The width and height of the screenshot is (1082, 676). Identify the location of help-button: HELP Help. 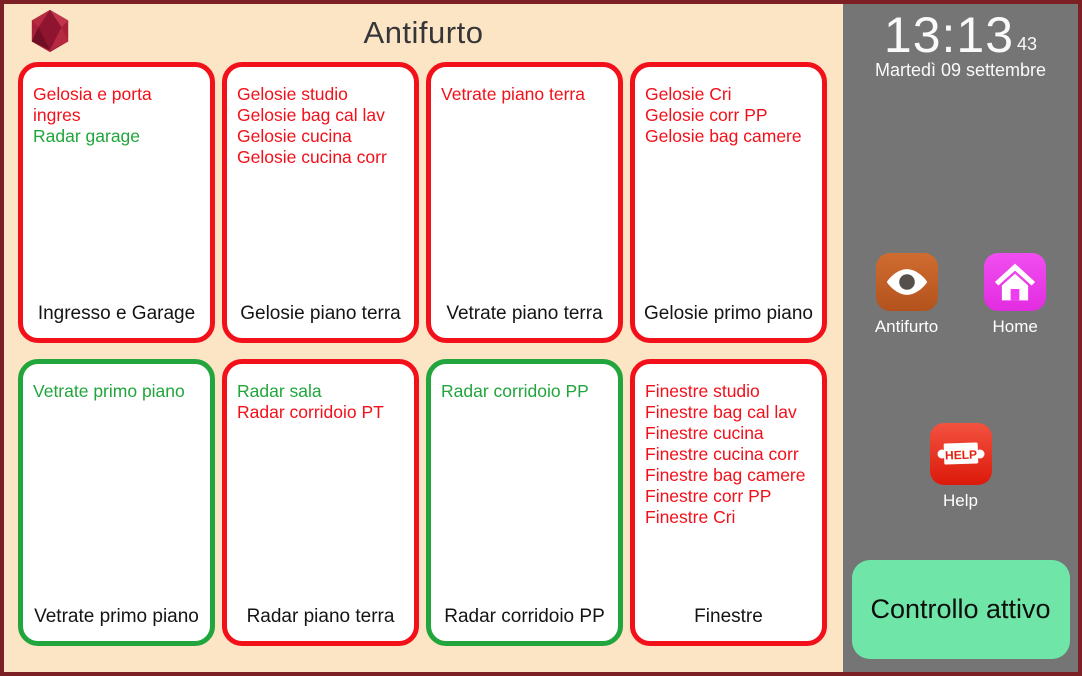
(960, 467).